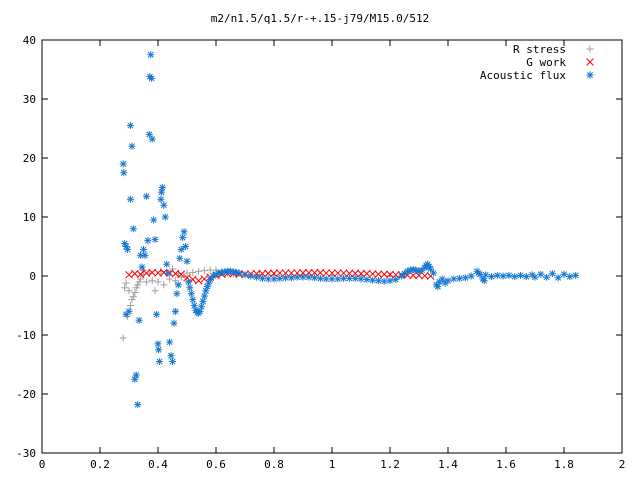 The width and height of the screenshot is (640, 480). Describe the element at coordinates (390, 464) in the screenshot. I see `x-tick-label: 1.2` at that location.